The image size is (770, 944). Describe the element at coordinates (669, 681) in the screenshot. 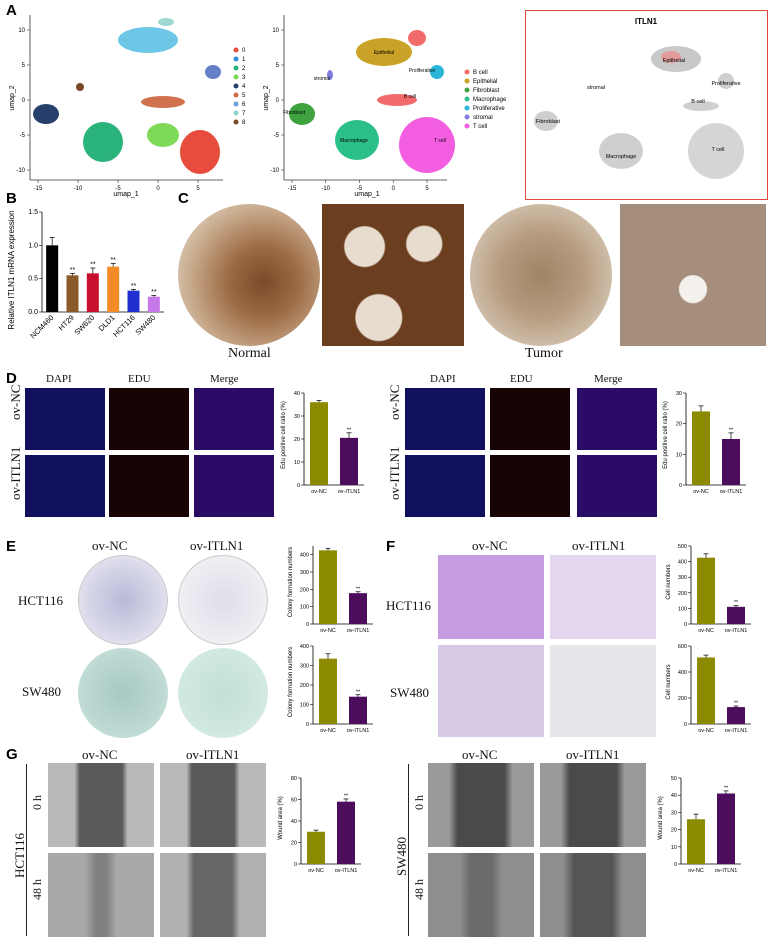

I see `f-sw480-ylabel: Cell numbers` at that location.